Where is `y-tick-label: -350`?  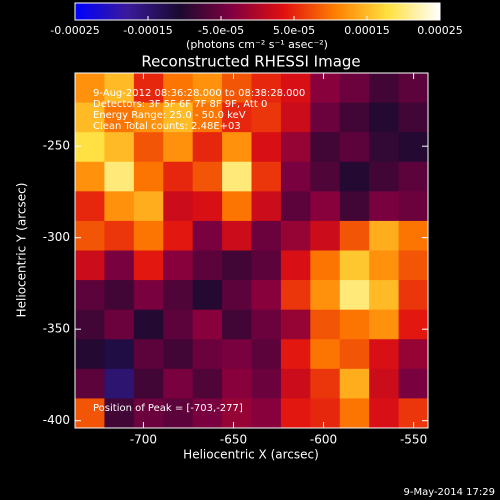 y-tick-label: -350 is located at coordinates (56, 329).